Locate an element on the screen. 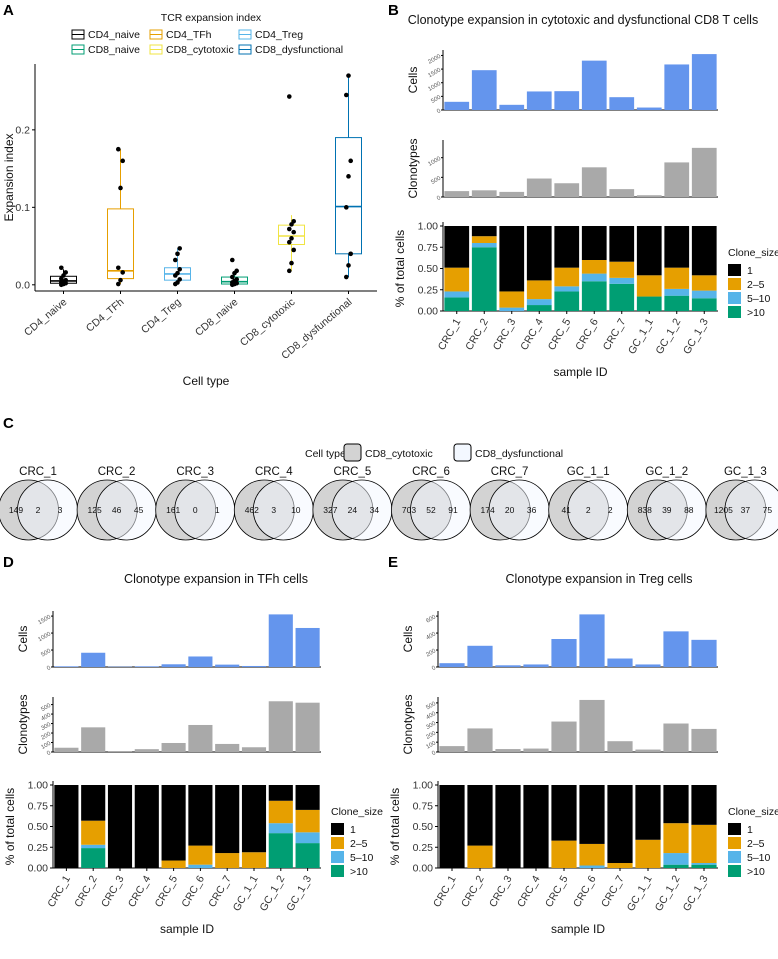 Image resolution: width=778 pixels, height=959 pixels. axis-title-d-x: sample ID is located at coordinates (187, 929).